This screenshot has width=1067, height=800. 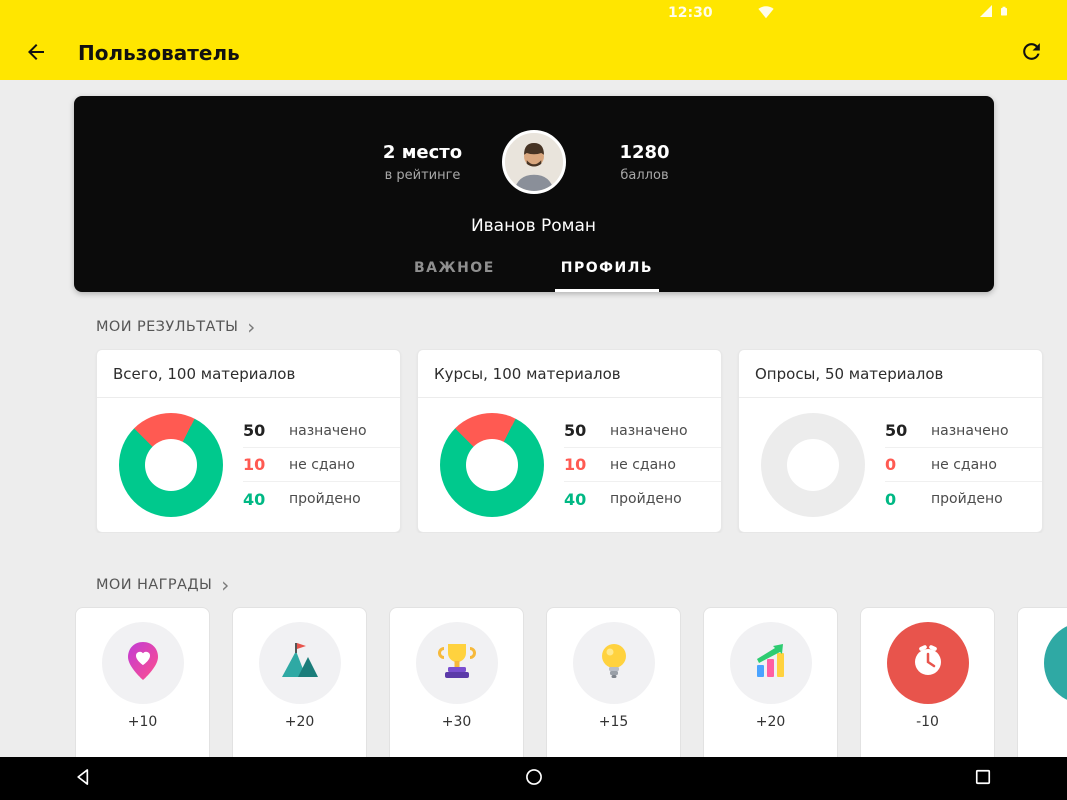 I want to click on lightbulb-icon, so click(x=614, y=663).